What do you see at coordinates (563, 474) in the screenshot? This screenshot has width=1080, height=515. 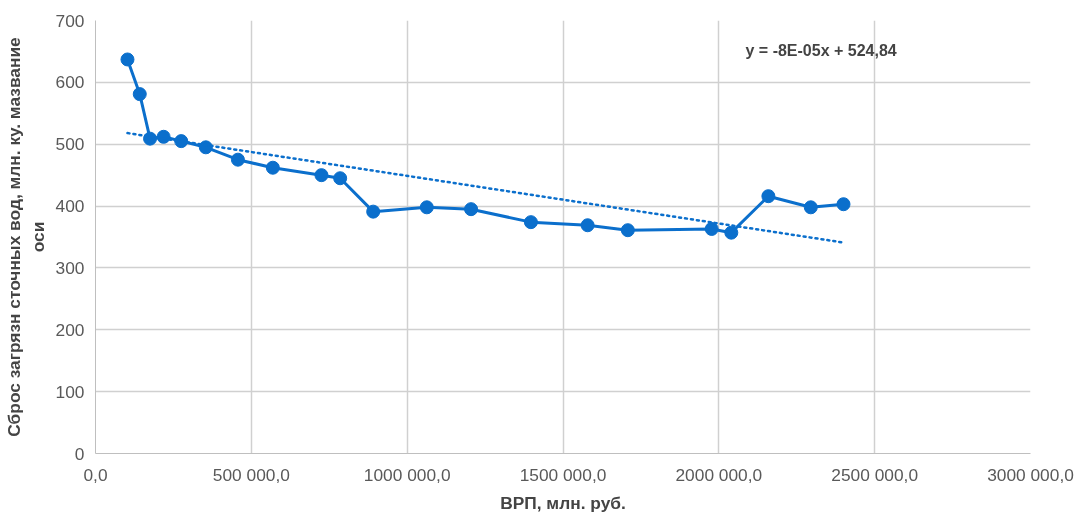 I see `x-tick-label: 1500 000,0` at bounding box center [563, 474].